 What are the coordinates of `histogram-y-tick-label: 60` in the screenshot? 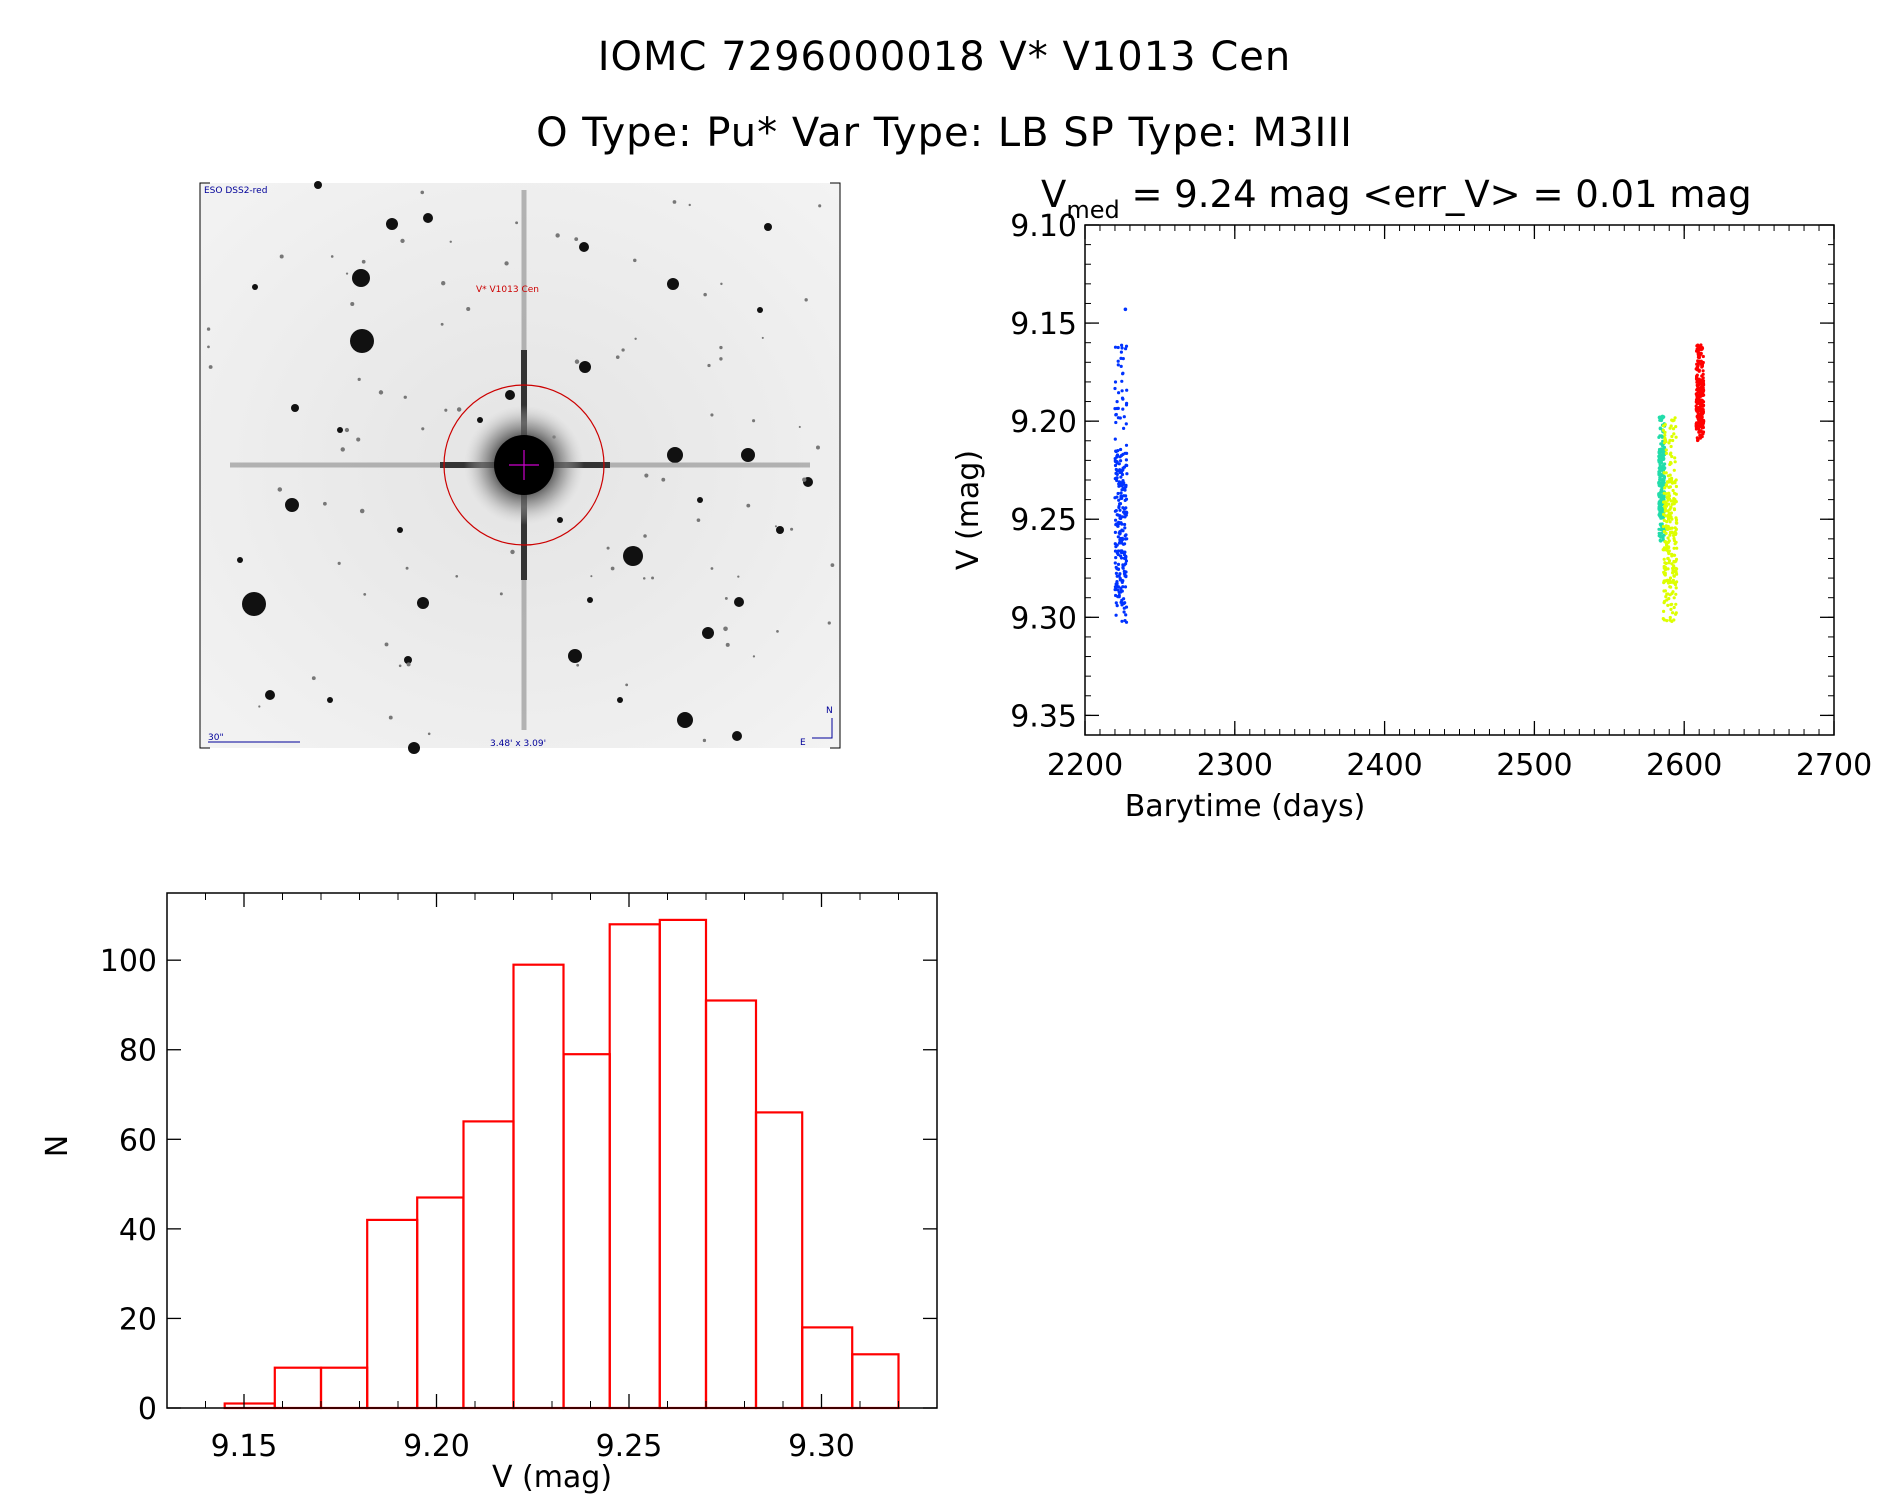 It's located at (138, 1140).